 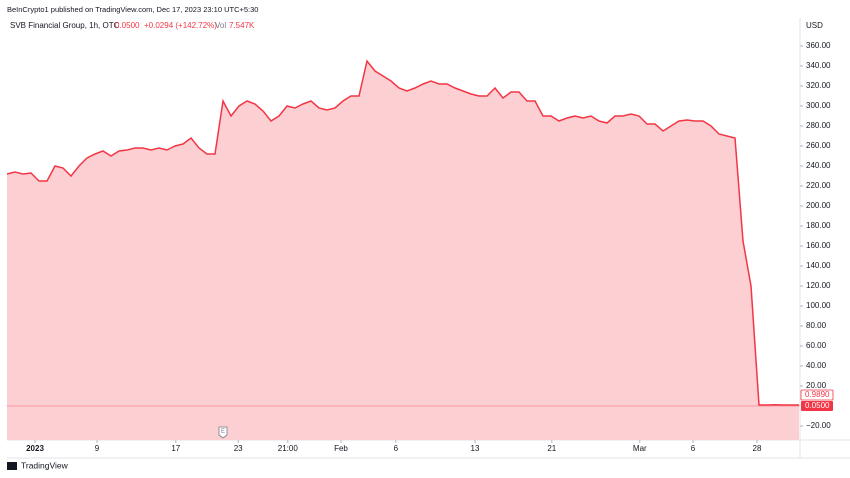 What do you see at coordinates (818, 245) in the screenshot?
I see `y-tick-label: 160.00` at bounding box center [818, 245].